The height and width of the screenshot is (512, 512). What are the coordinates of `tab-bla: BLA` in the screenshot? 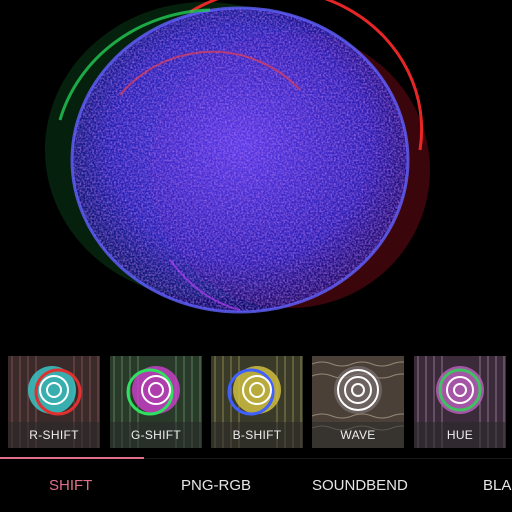 It's located at (497, 485).